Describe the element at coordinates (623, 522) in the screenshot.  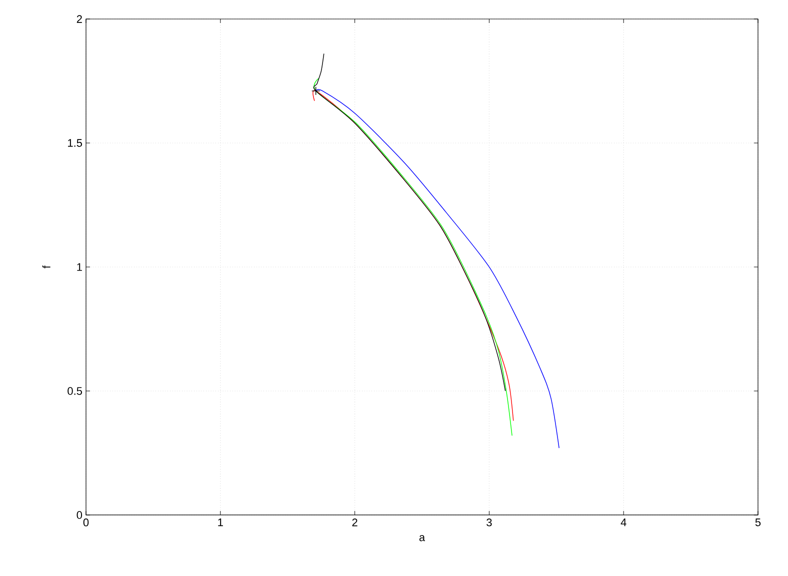
I see `x-tick-label: 4` at that location.